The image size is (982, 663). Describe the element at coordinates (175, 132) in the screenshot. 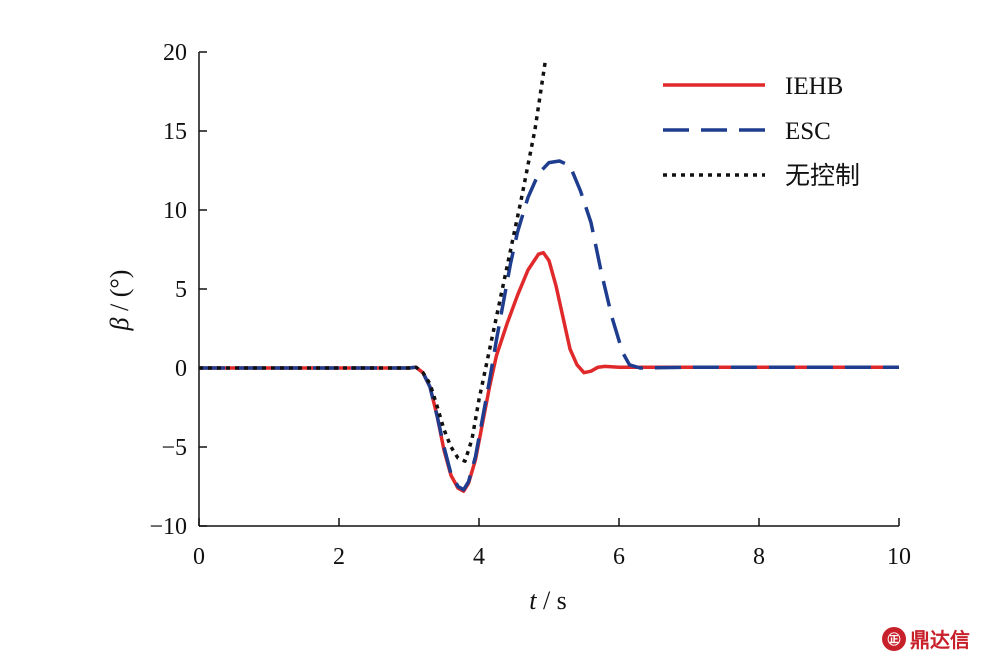

I see `y-tick-label: 15` at that location.